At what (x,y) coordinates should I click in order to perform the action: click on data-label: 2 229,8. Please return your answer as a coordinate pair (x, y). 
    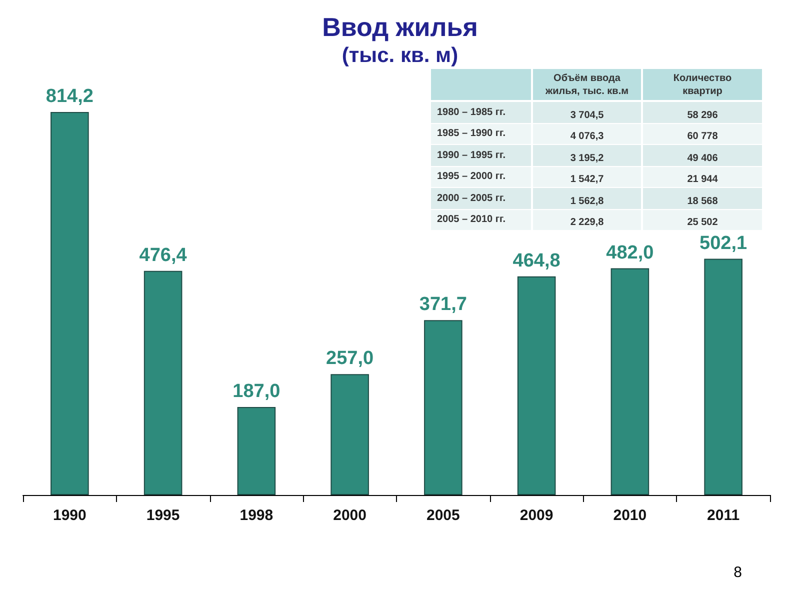
    Looking at the image, I should click on (588, 220).